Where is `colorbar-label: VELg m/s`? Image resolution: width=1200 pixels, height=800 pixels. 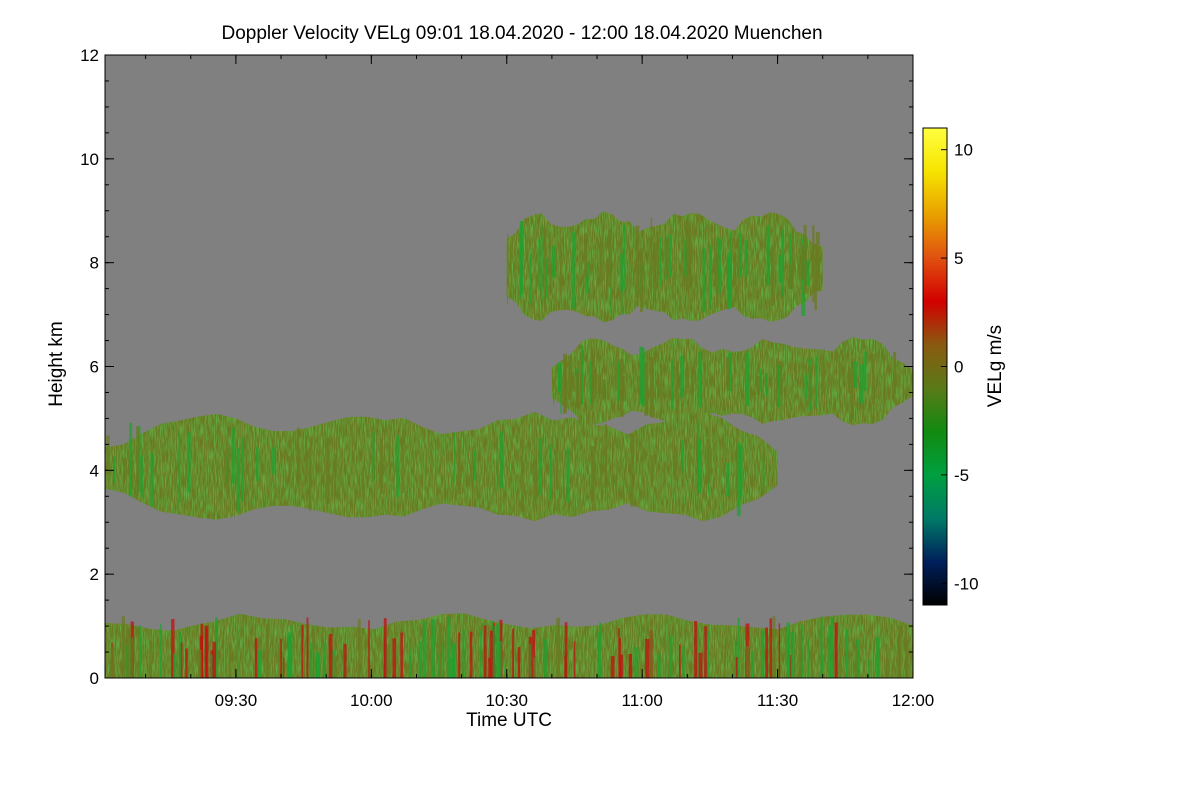
colorbar-label: VELg m/s is located at coordinates (995, 366).